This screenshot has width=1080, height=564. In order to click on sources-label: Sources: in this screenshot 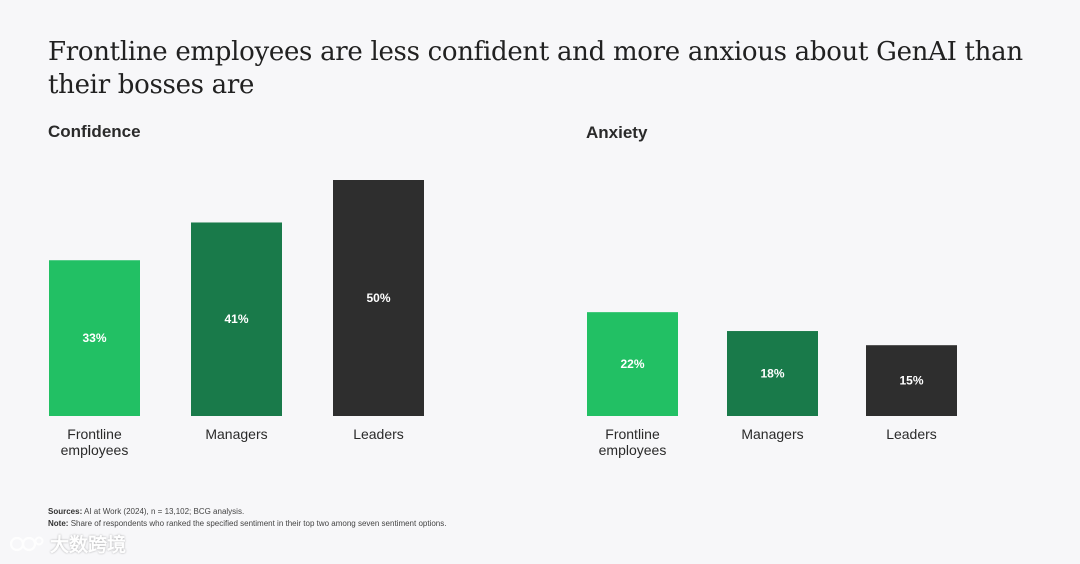, I will do `click(65, 511)`.